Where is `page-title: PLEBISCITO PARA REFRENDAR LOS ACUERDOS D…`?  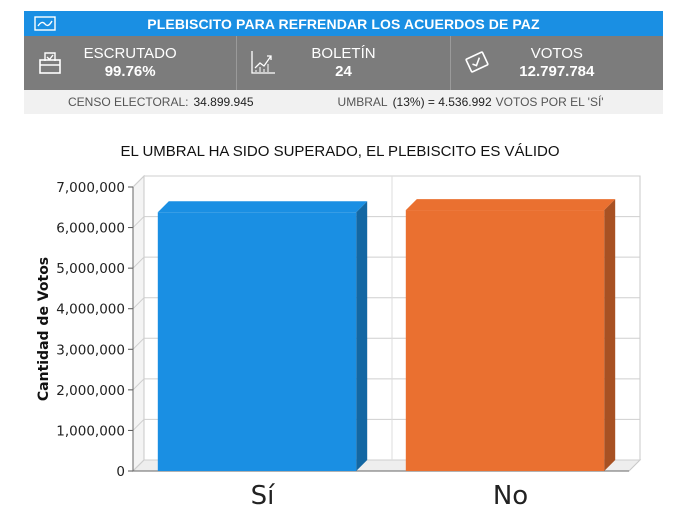
page-title: PLEBISCITO PARA REFRENDAR LOS ACUERDOS D… is located at coordinates (343, 23).